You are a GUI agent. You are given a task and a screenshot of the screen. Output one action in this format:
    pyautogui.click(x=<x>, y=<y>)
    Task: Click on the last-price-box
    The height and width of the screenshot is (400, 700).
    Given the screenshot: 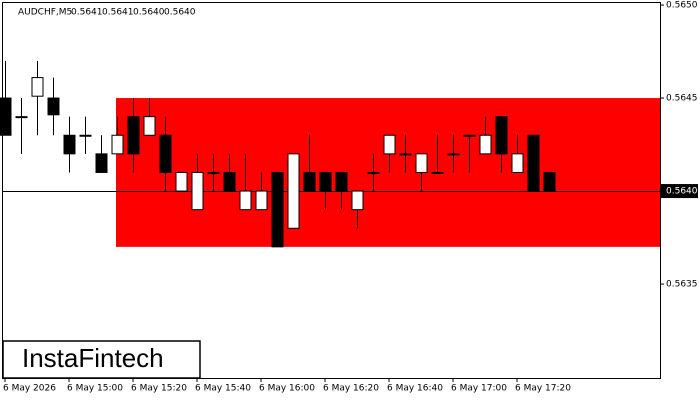 What is the action you would take?
    pyautogui.click(x=679, y=191)
    